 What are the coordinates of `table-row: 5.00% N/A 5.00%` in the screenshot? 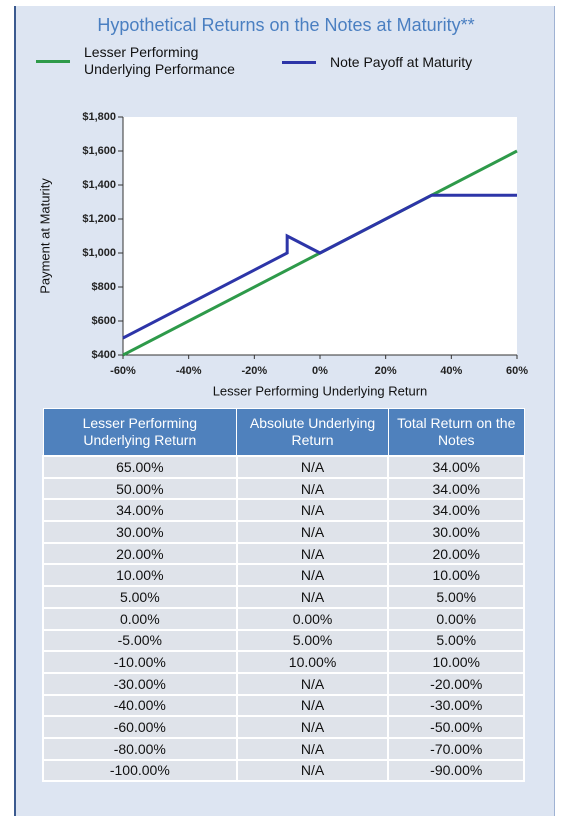 It's located at (283, 597).